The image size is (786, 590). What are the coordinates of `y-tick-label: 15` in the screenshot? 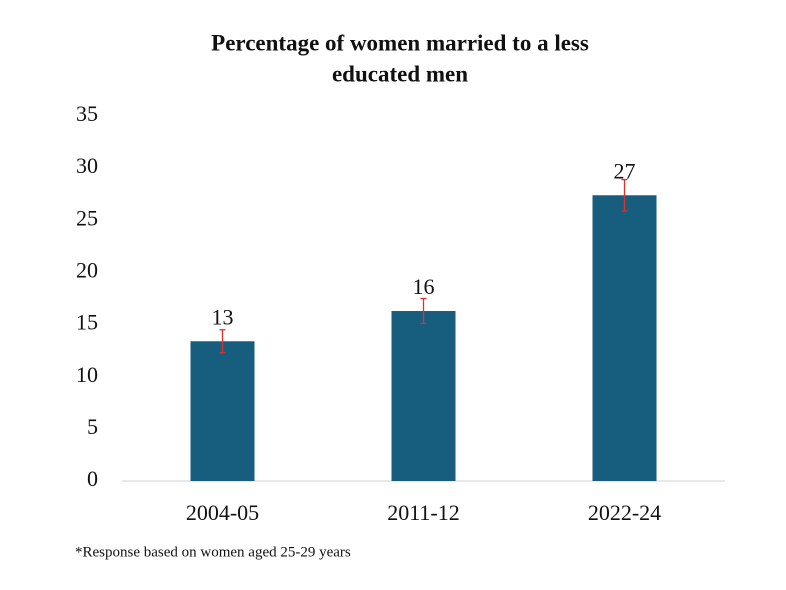 It's located at (87, 322).